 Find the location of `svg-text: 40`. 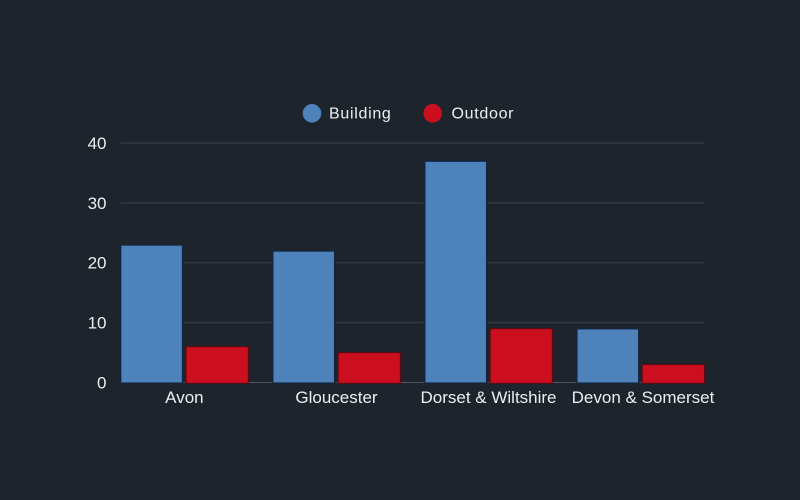

svg-text: 40 is located at coordinates (97, 143).